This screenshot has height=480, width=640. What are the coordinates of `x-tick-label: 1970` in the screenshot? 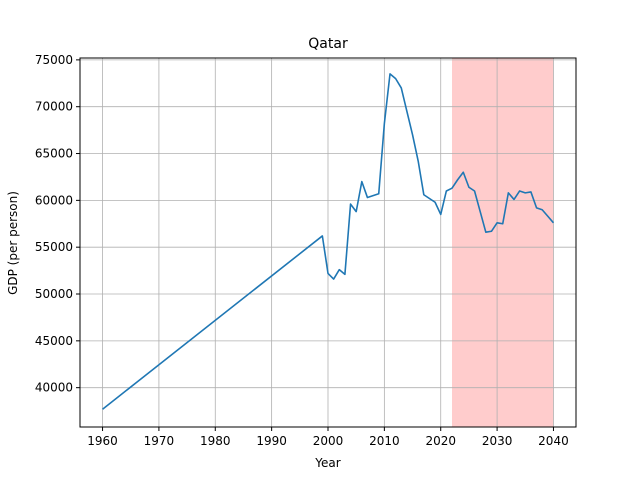 It's located at (159, 441).